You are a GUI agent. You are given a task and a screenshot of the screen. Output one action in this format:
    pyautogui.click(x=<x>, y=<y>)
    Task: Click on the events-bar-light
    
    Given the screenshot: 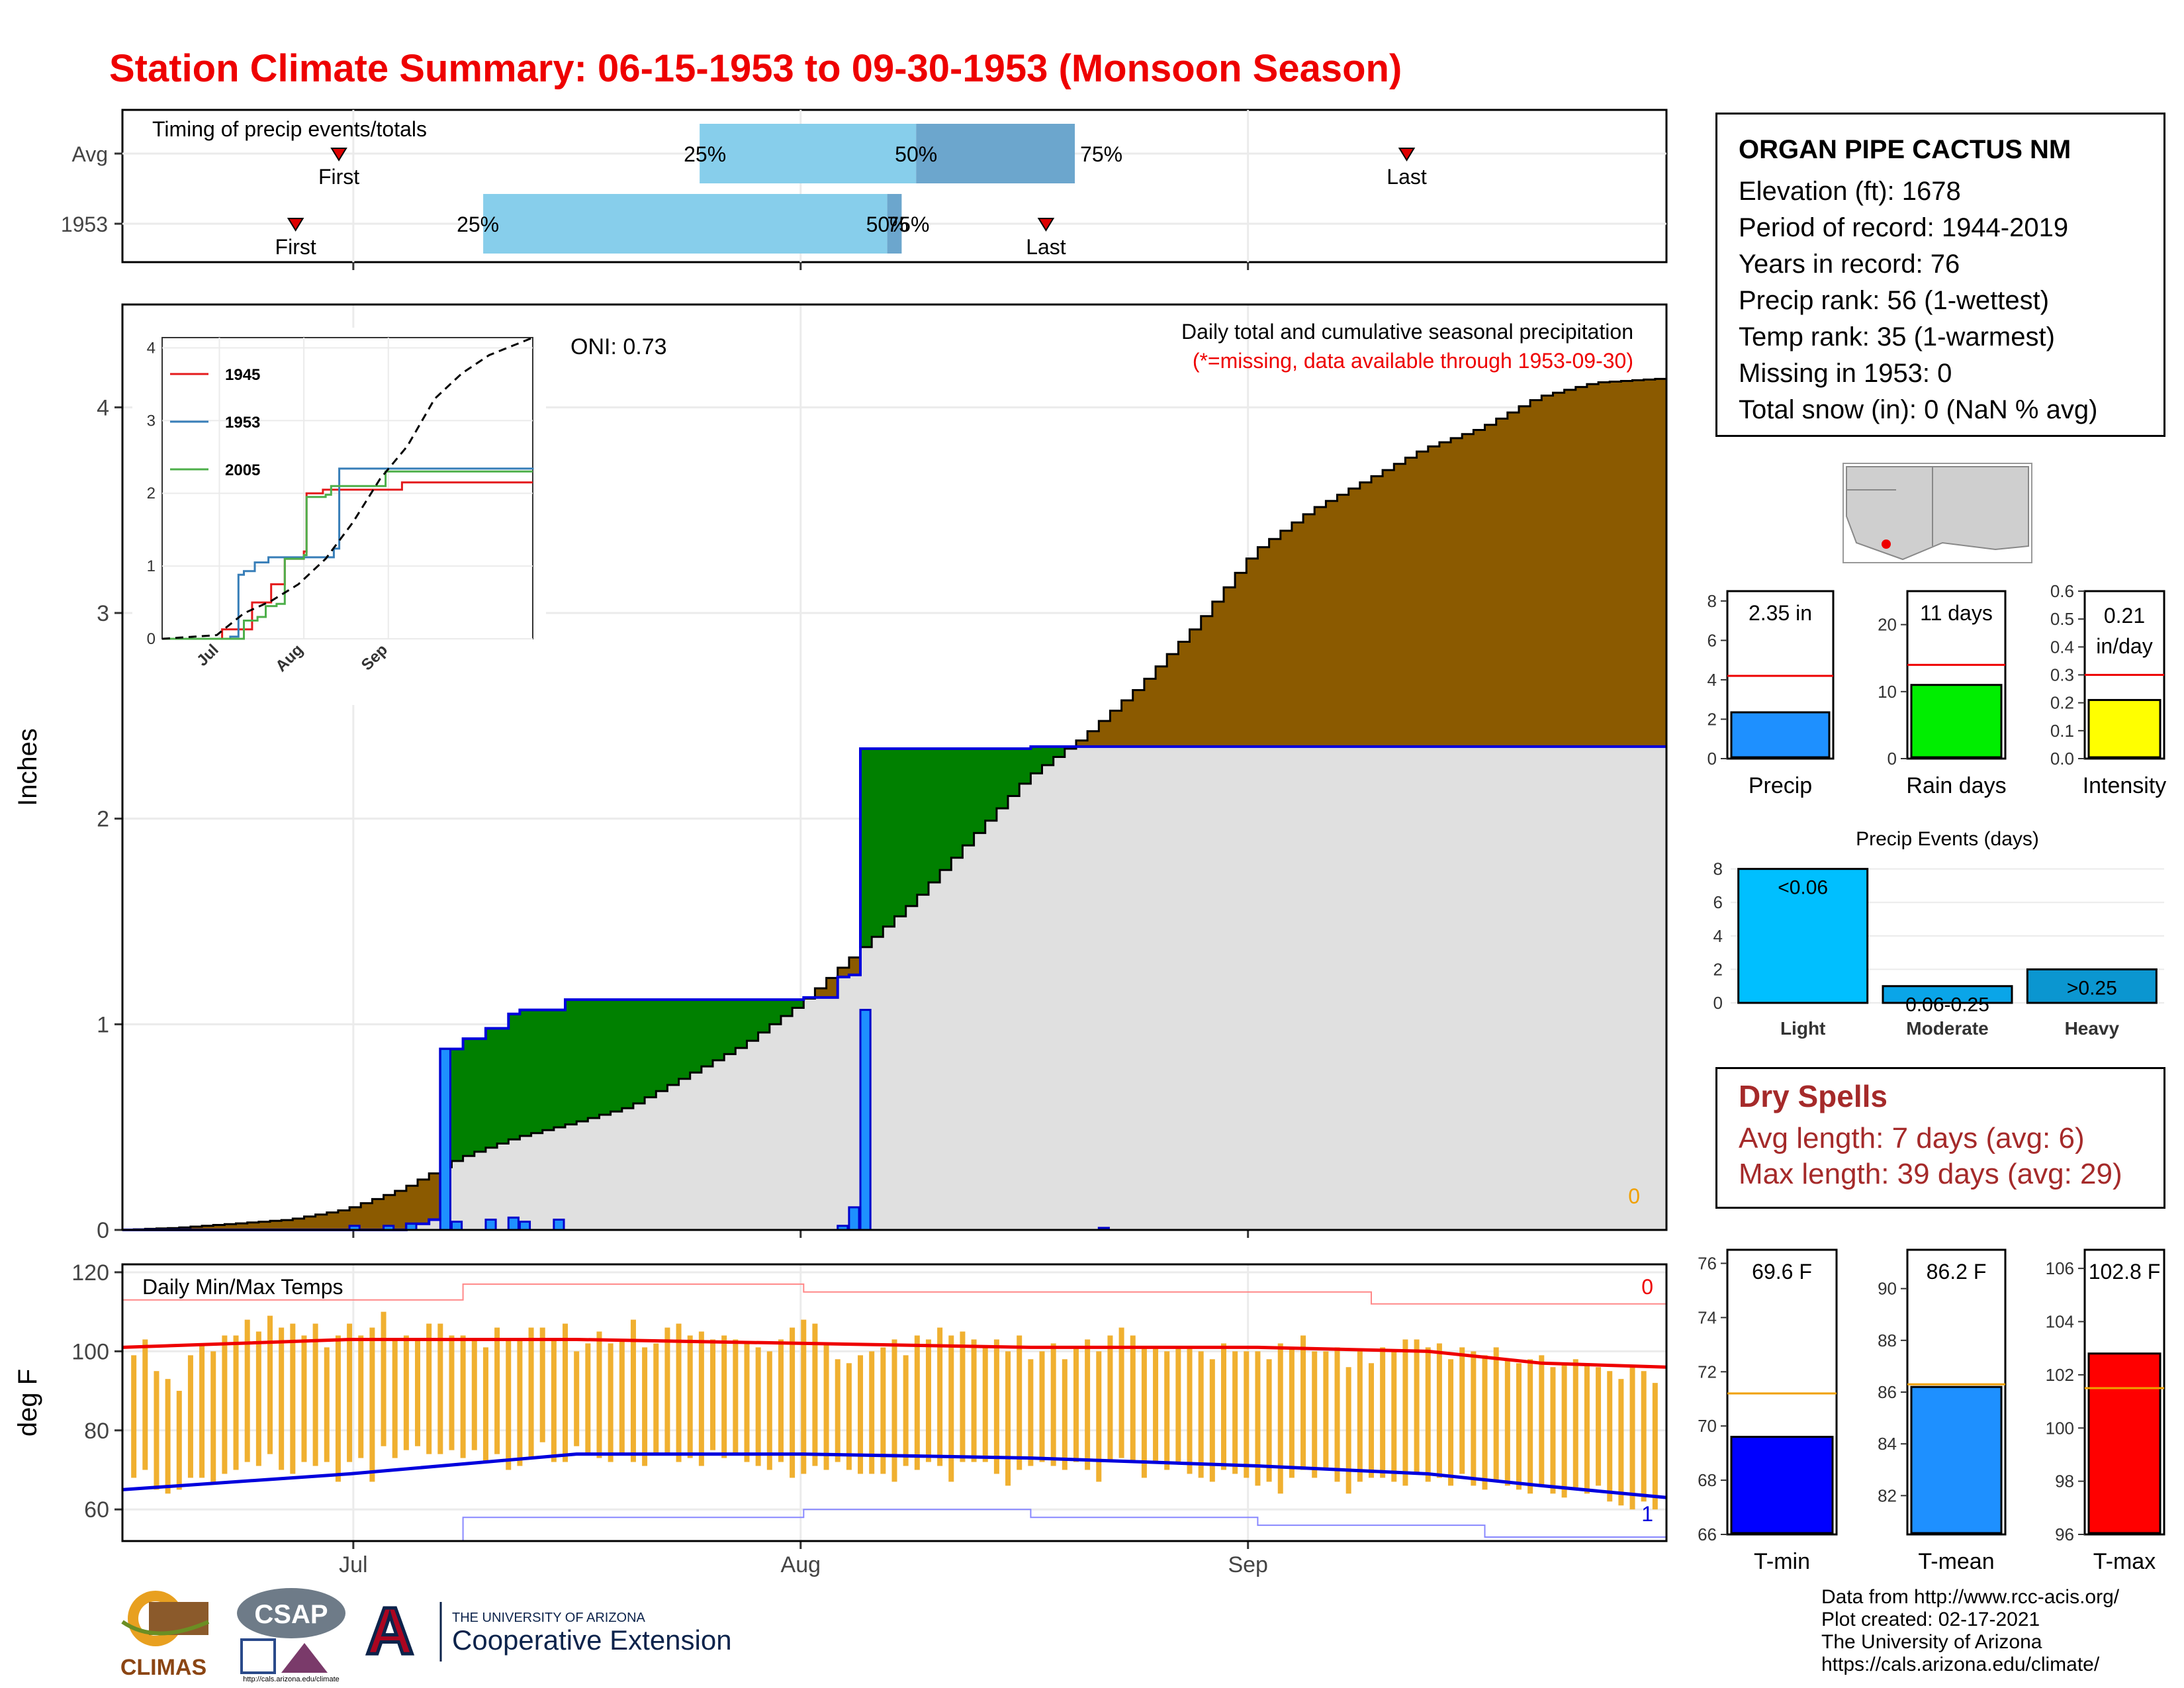 What is the action you would take?
    pyautogui.click(x=1803, y=936)
    